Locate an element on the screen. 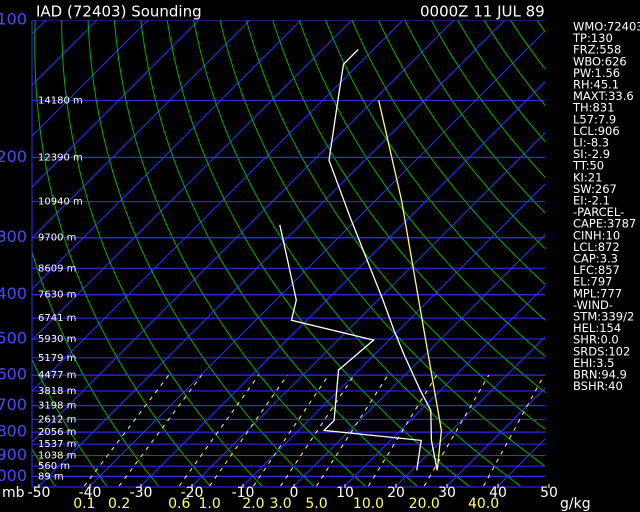 The image size is (640, 512). index-text: L57:7.9 is located at coordinates (594, 119).